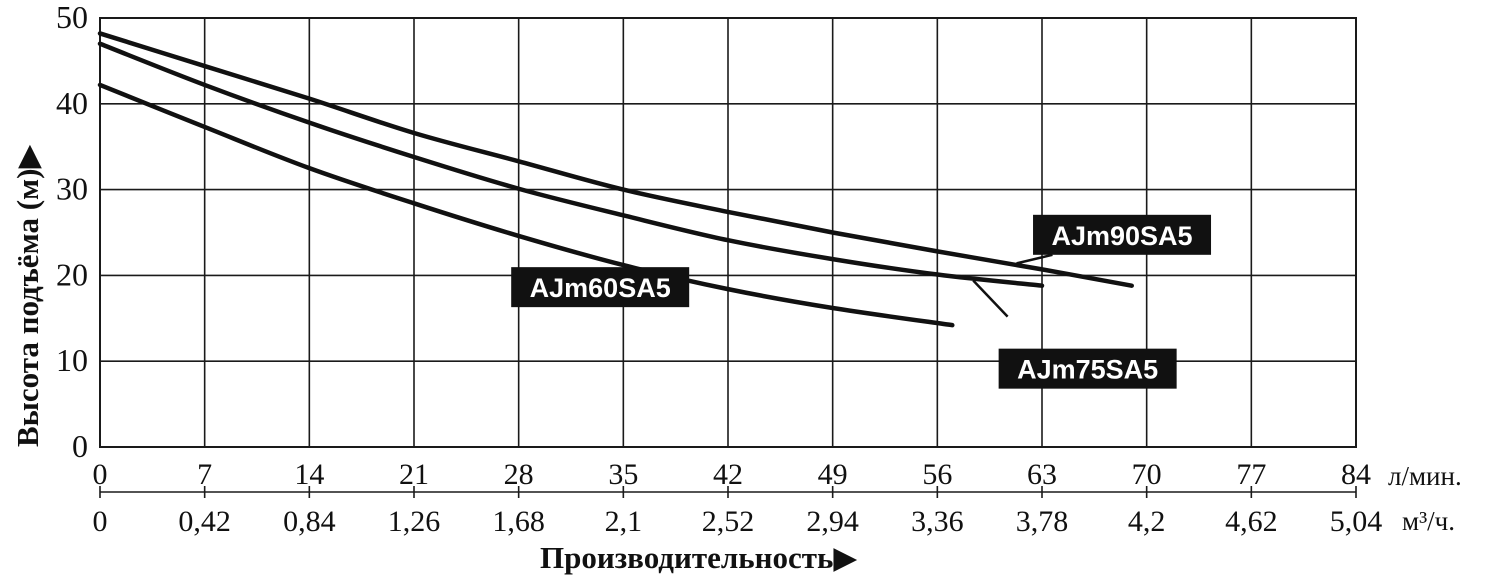 The height and width of the screenshot is (578, 1486). What do you see at coordinates (100, 474) in the screenshot?
I see `x-tick-label-lmin: 0` at bounding box center [100, 474].